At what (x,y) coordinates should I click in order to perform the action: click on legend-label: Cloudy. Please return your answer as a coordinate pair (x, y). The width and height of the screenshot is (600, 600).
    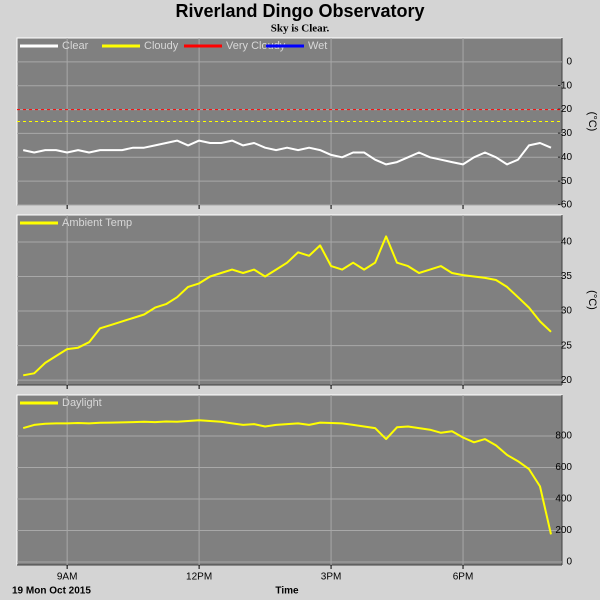
    Looking at the image, I should click on (161, 46).